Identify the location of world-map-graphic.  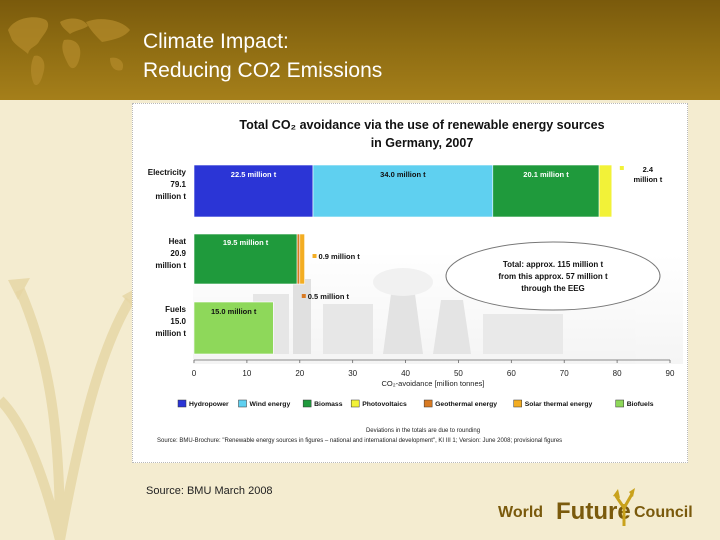
(69, 51).